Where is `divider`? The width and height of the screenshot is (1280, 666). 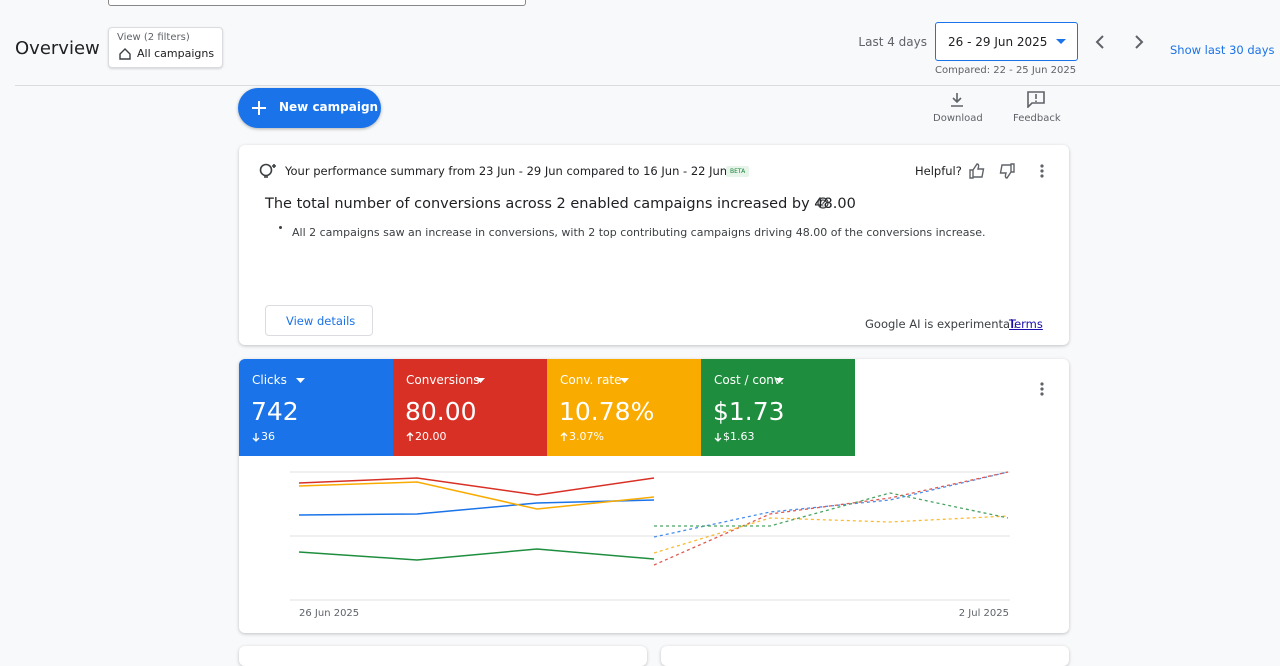 divider is located at coordinates (647, 85).